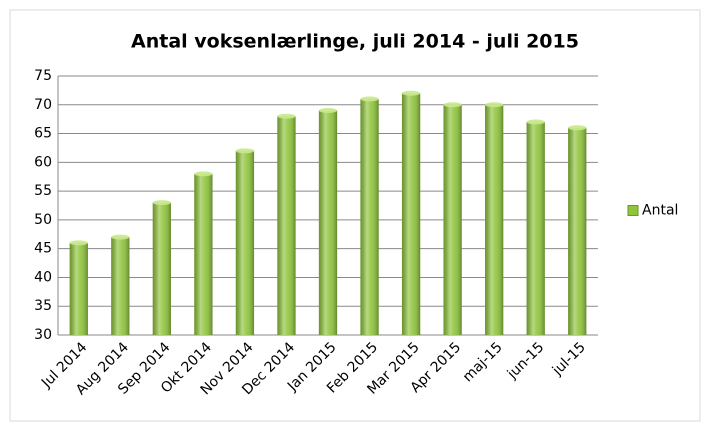  I want to click on y-tick-label: 75, so click(43, 76).